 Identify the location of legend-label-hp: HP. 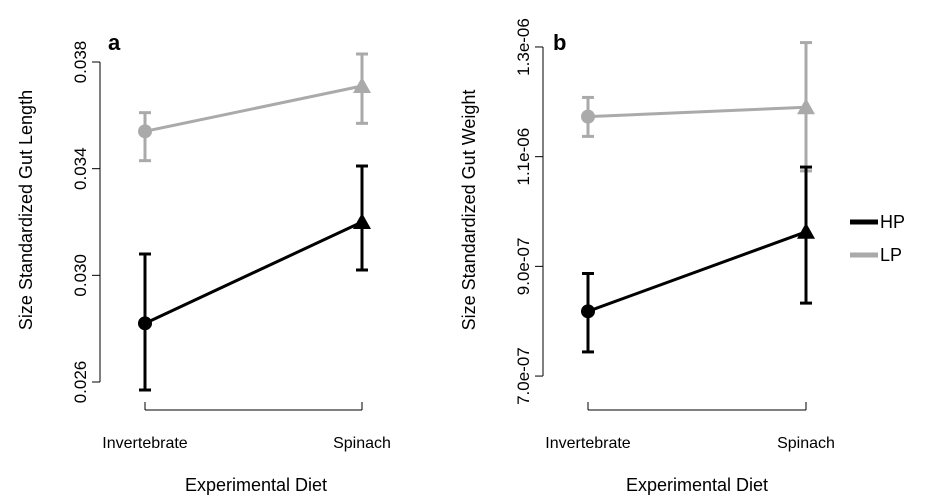
(892, 222).